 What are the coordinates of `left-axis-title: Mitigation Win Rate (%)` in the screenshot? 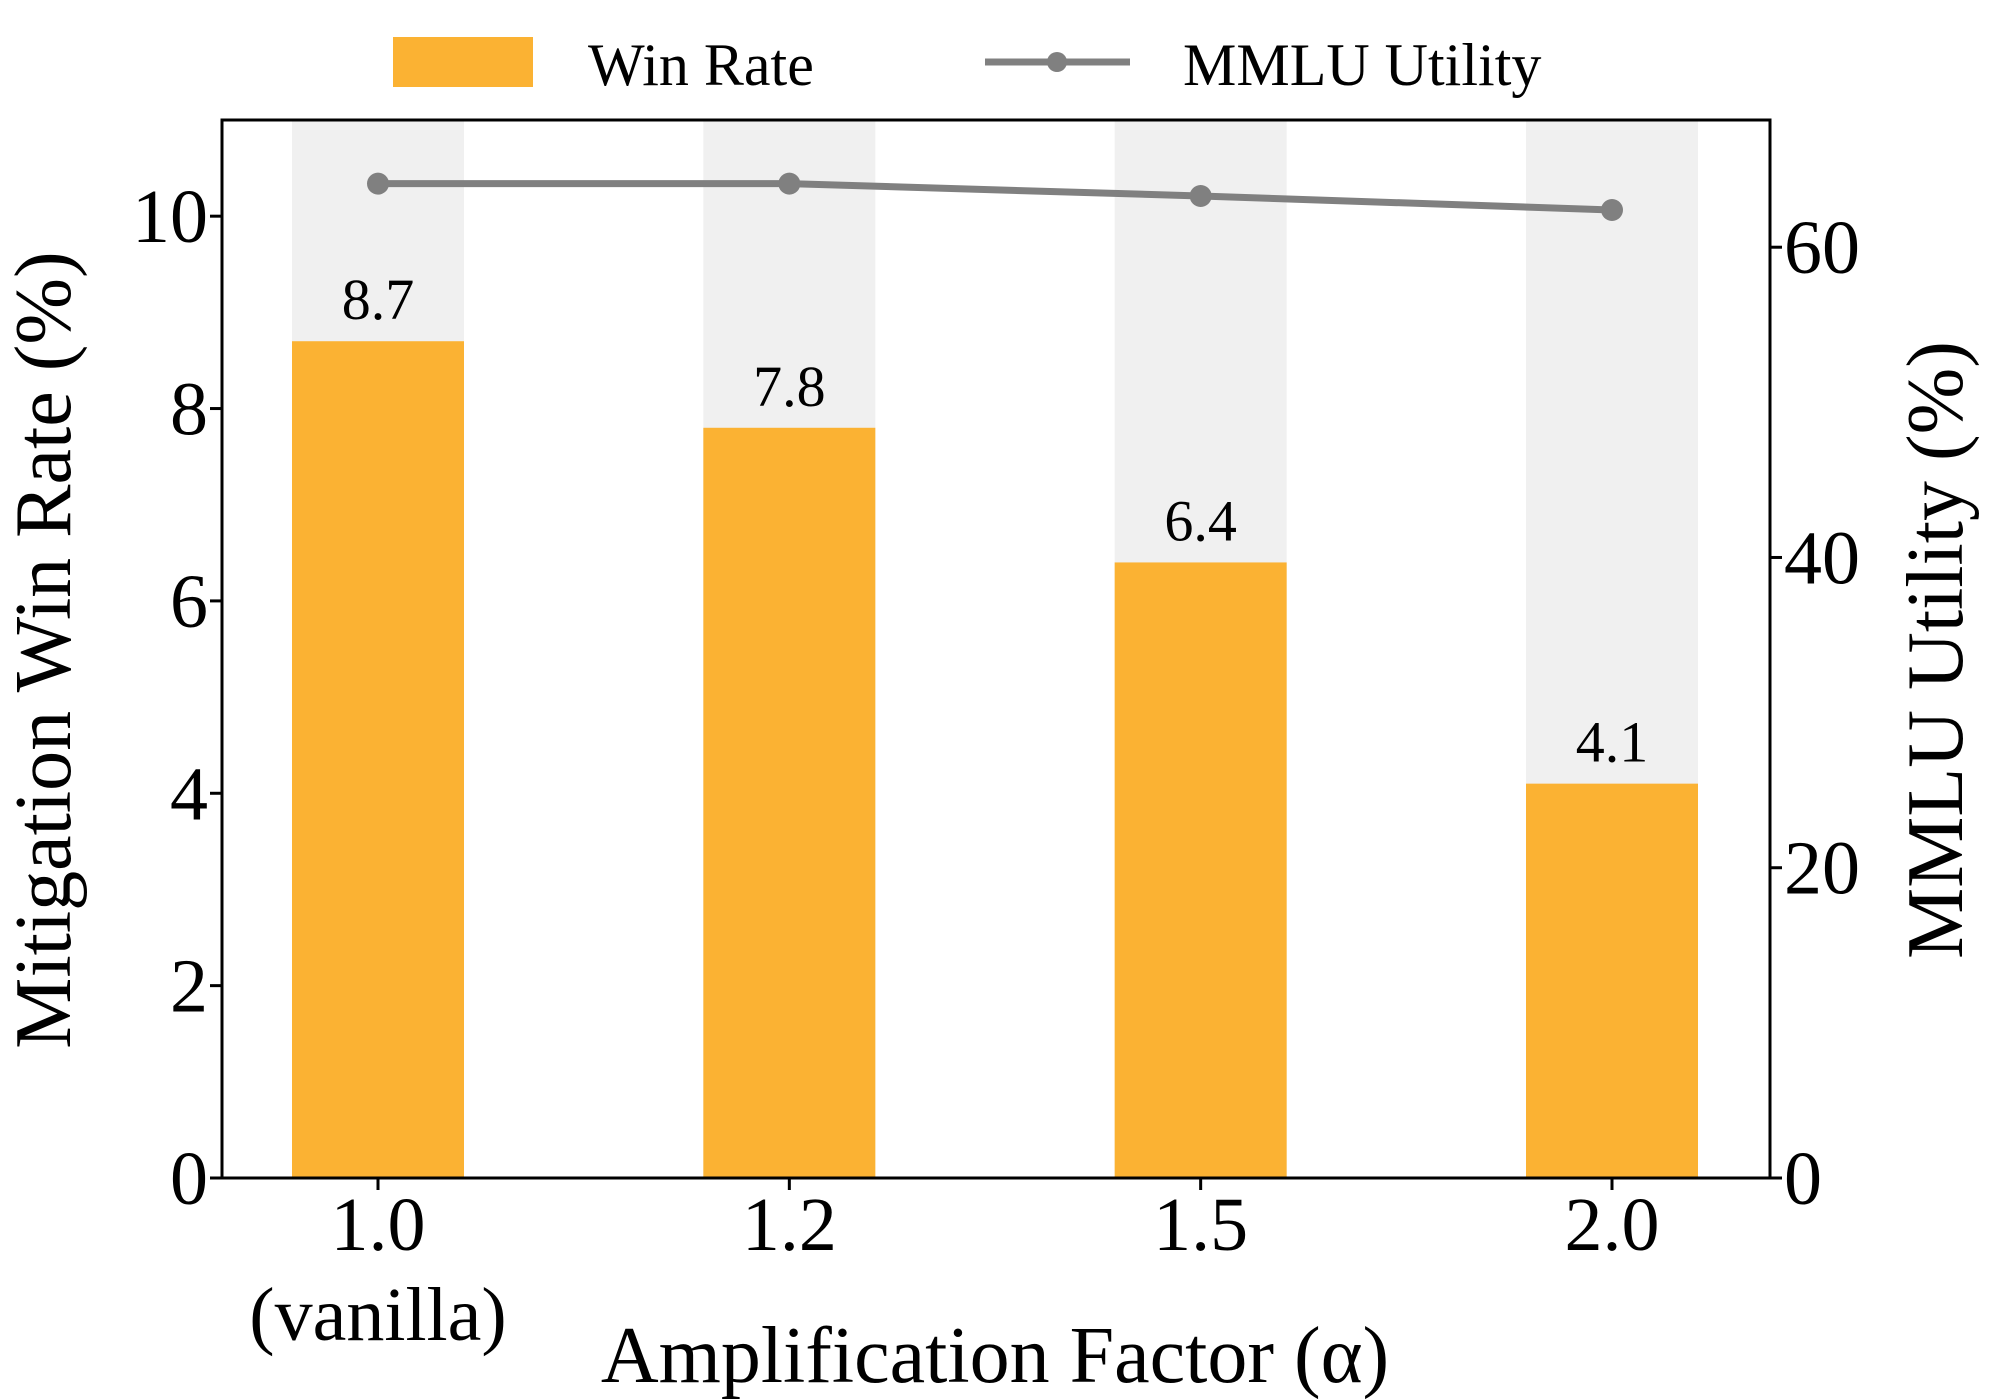 It's located at (44, 649).